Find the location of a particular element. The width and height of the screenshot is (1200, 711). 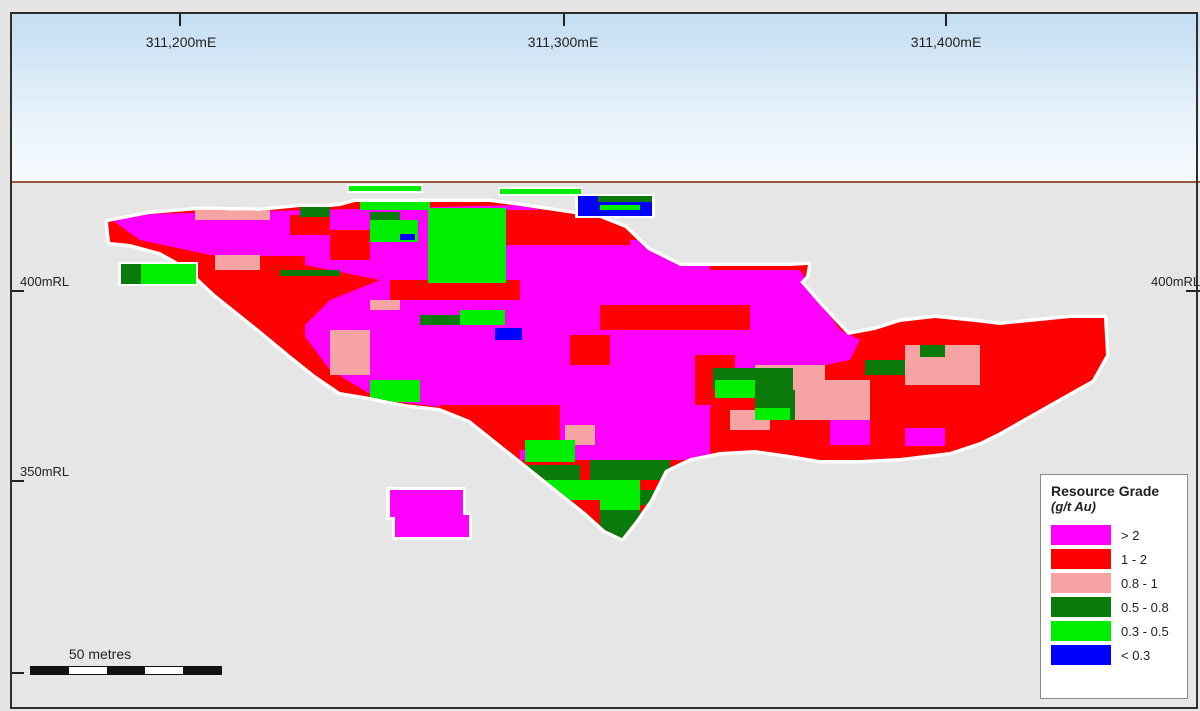

legend-label: 0.5 - 0.8 is located at coordinates (1145, 607).